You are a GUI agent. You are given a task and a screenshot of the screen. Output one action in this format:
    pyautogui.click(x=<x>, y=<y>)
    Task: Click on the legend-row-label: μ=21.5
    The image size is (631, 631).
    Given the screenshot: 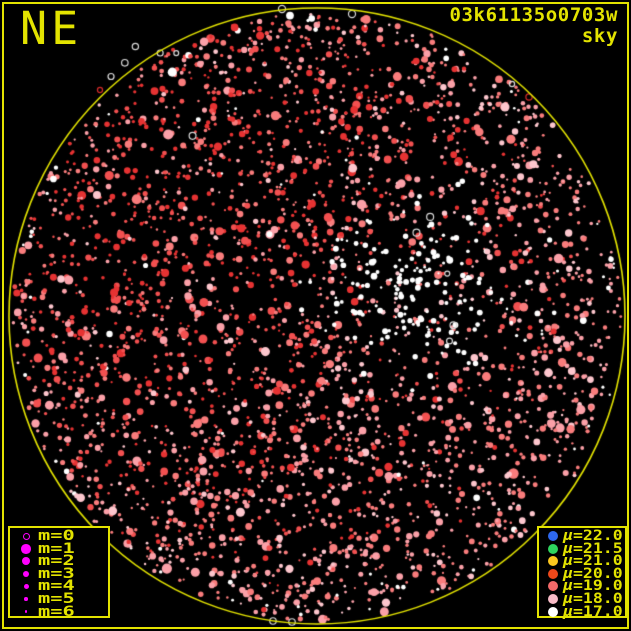 What is the action you would take?
    pyautogui.click(x=593, y=548)
    